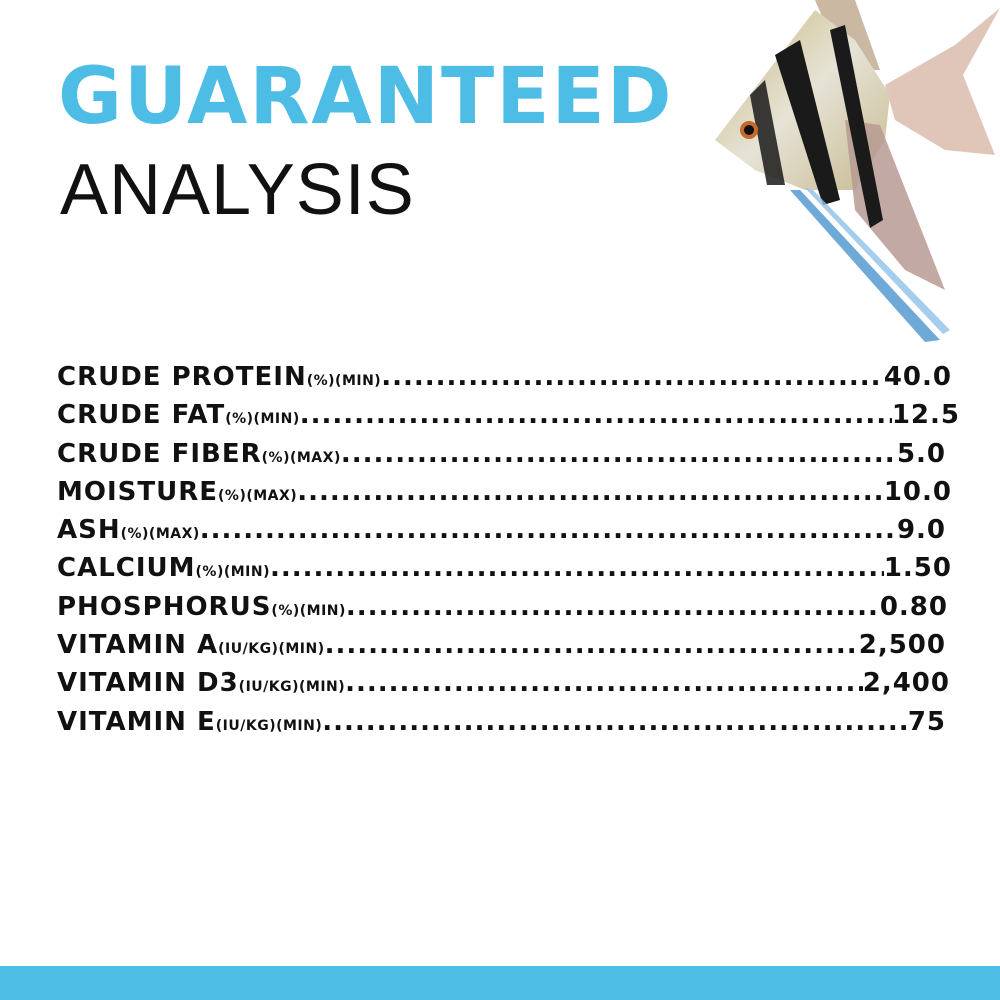 The height and width of the screenshot is (1000, 1000). What do you see at coordinates (136, 721) in the screenshot?
I see `nutrient-name: VITAMIN E` at bounding box center [136, 721].